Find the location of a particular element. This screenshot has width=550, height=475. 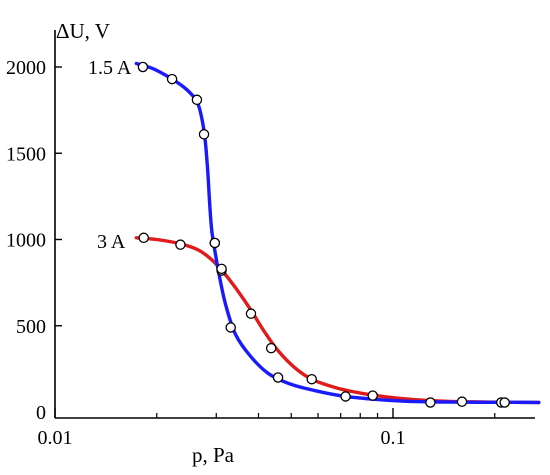

y-tick-label-1500: 1500 is located at coordinates (26, 154).